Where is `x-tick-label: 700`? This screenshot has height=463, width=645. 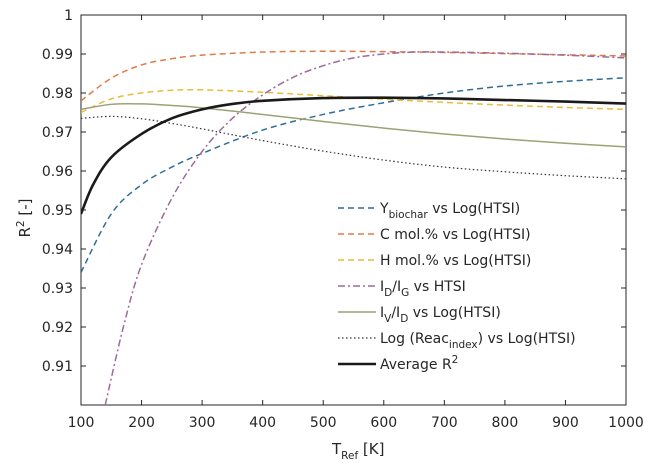 x-tick-label: 700 is located at coordinates (444, 423).